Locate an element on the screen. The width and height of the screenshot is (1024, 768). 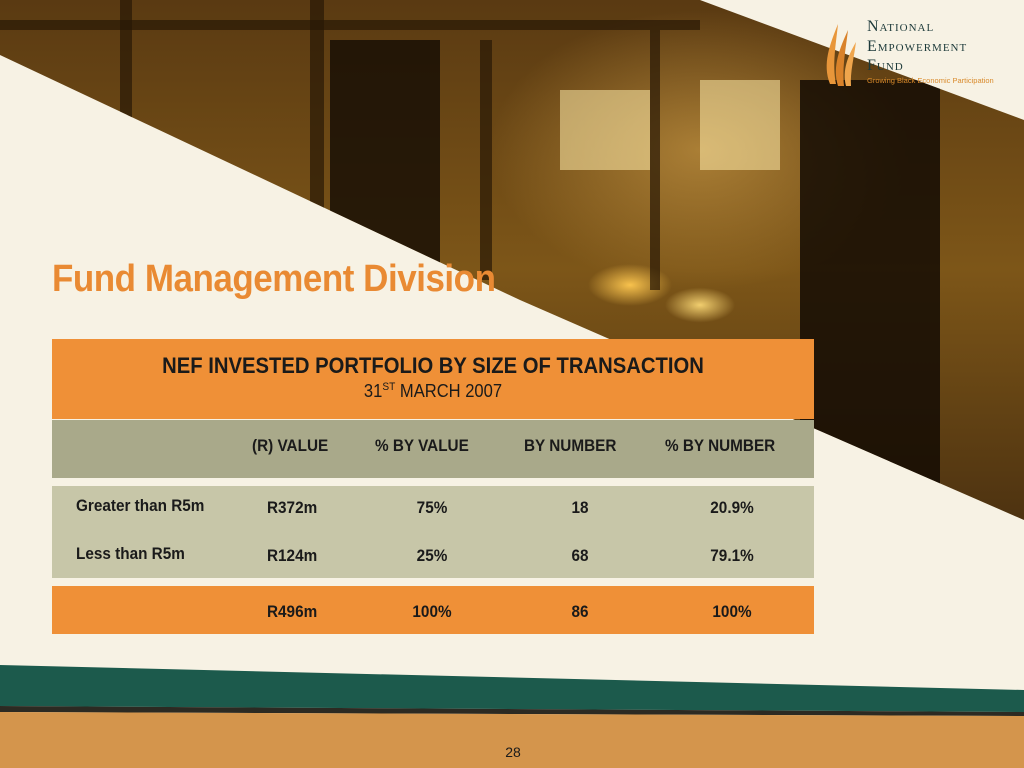
row-value: R124m is located at coordinates (292, 555).